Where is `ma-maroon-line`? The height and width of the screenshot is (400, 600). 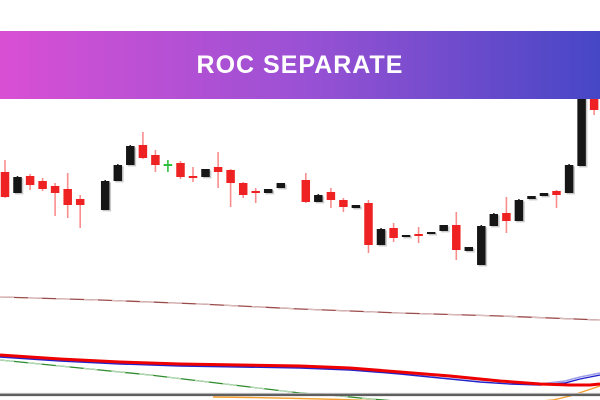 ma-maroon-line is located at coordinates (300, 308).